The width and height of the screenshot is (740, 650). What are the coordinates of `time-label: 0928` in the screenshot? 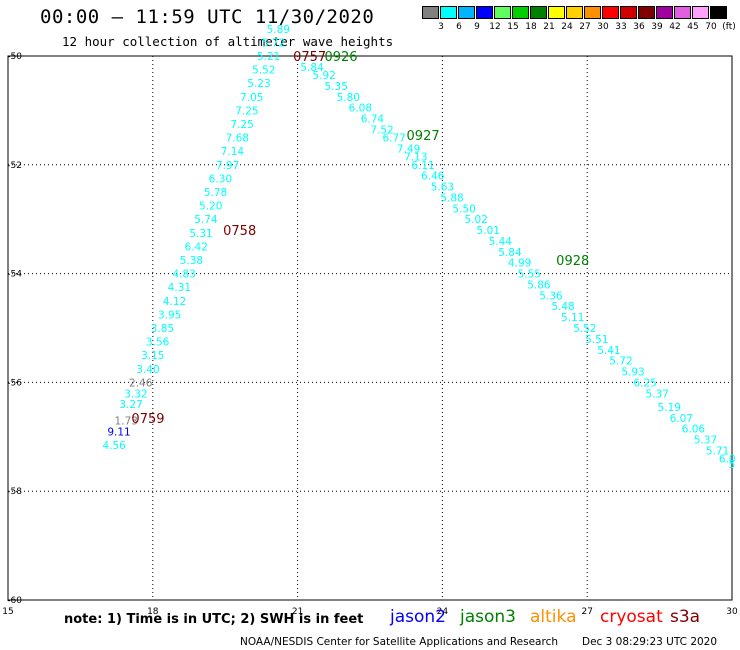 It's located at (572, 261).